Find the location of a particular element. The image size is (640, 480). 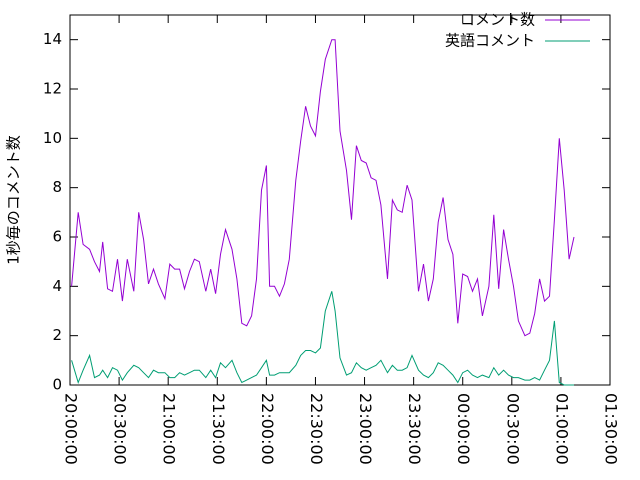

y-tick-label: 0 is located at coordinates (57, 385).